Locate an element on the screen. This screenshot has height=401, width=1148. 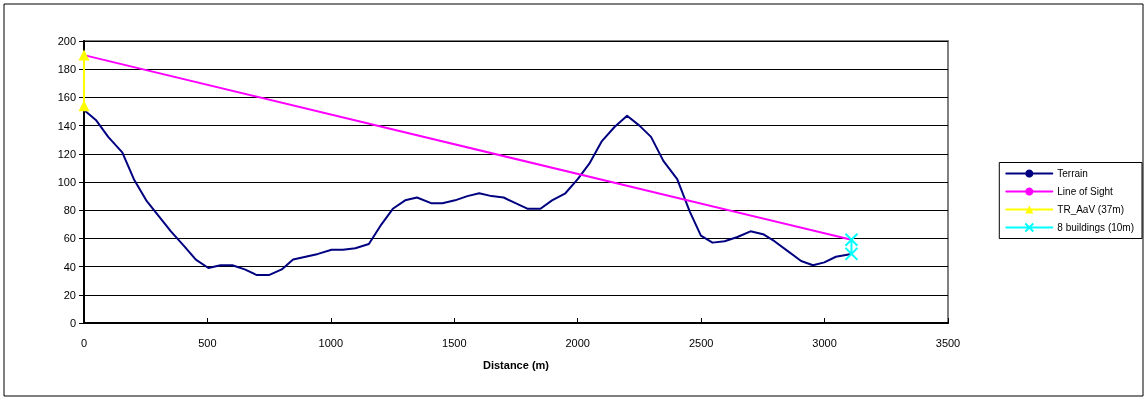
x-tick-label: 0 is located at coordinates (84, 342).